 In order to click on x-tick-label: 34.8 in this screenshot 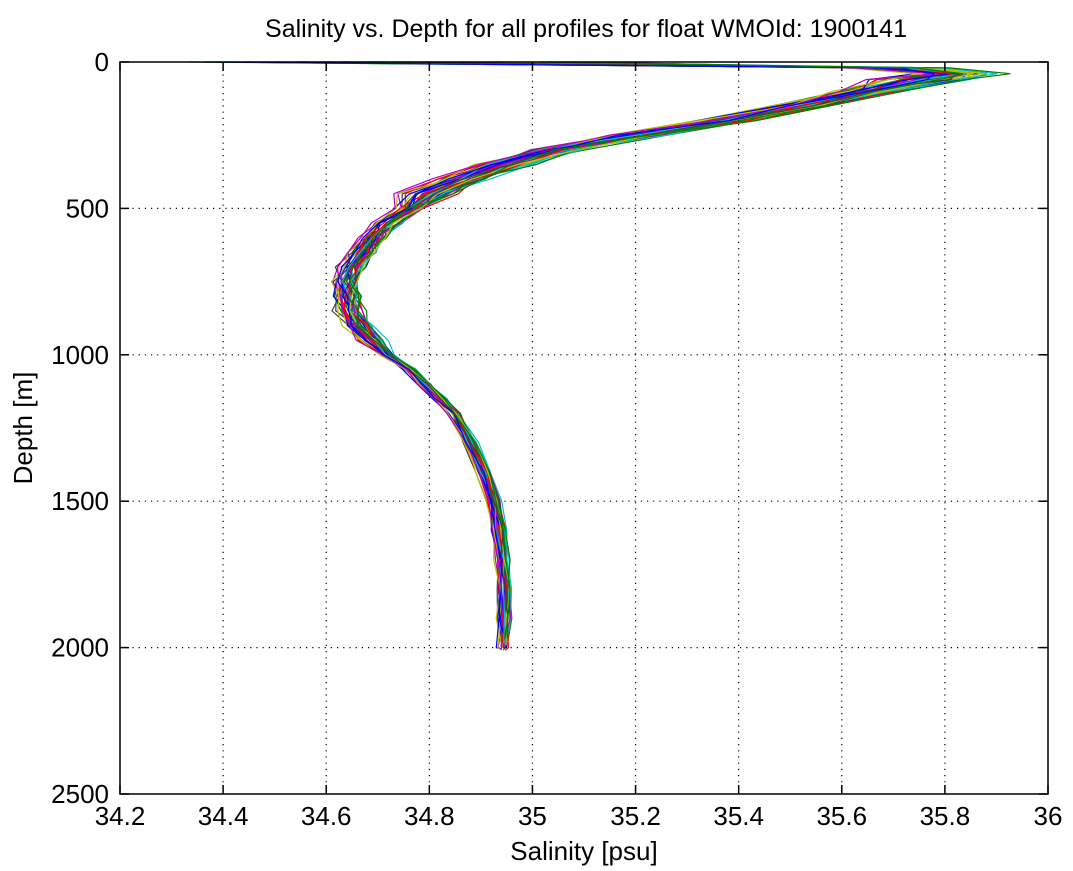, I will do `click(429, 816)`.